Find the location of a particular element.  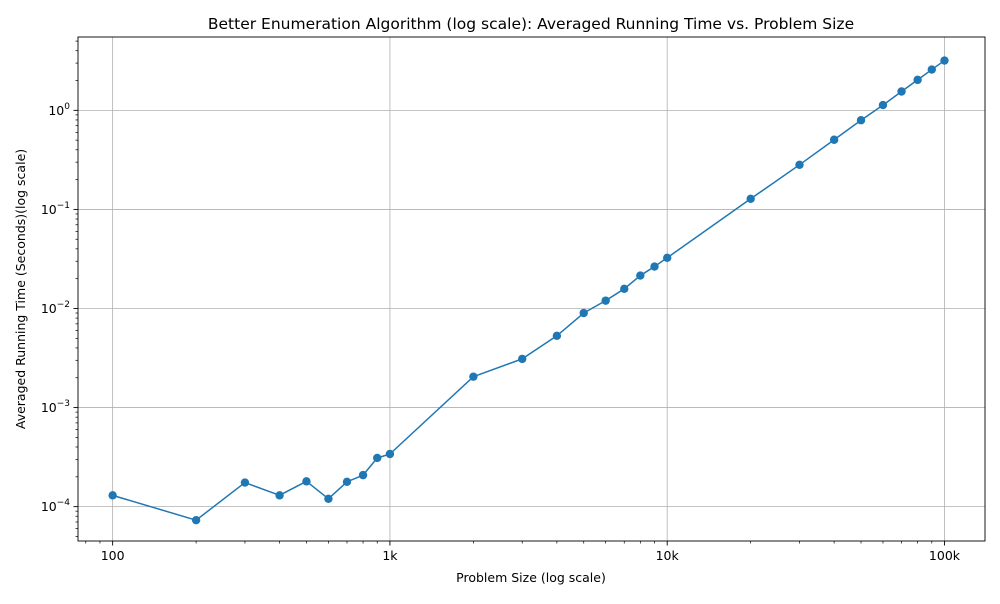

y-tick-label-exponent: −3 is located at coordinates (63, 404).